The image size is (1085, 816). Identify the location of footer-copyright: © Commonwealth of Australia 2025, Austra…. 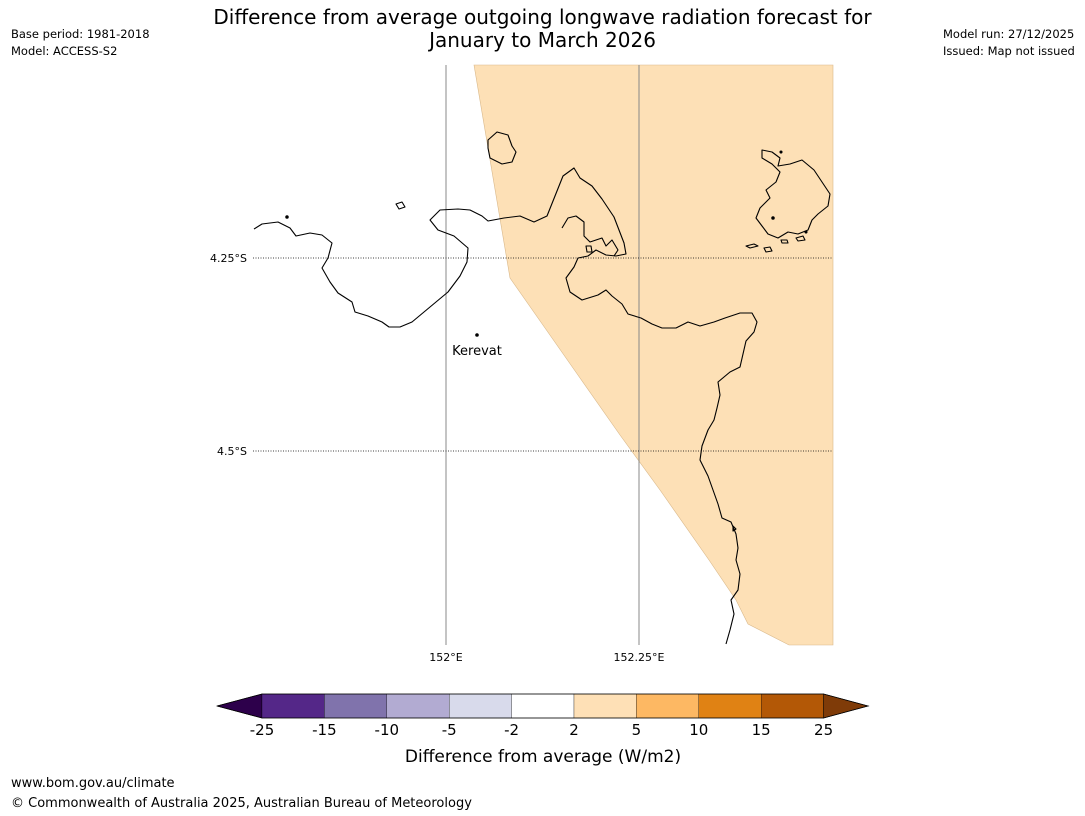
(241, 803).